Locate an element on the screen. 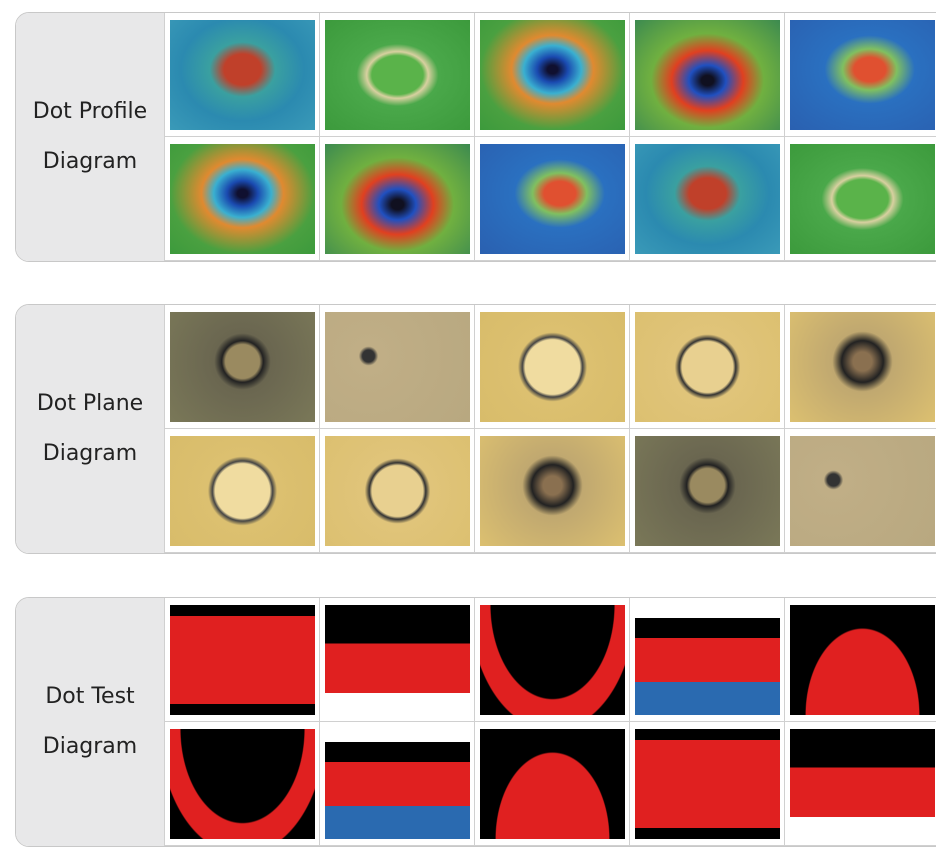  panel-label: Dot Plane Diagram is located at coordinates (90, 429).